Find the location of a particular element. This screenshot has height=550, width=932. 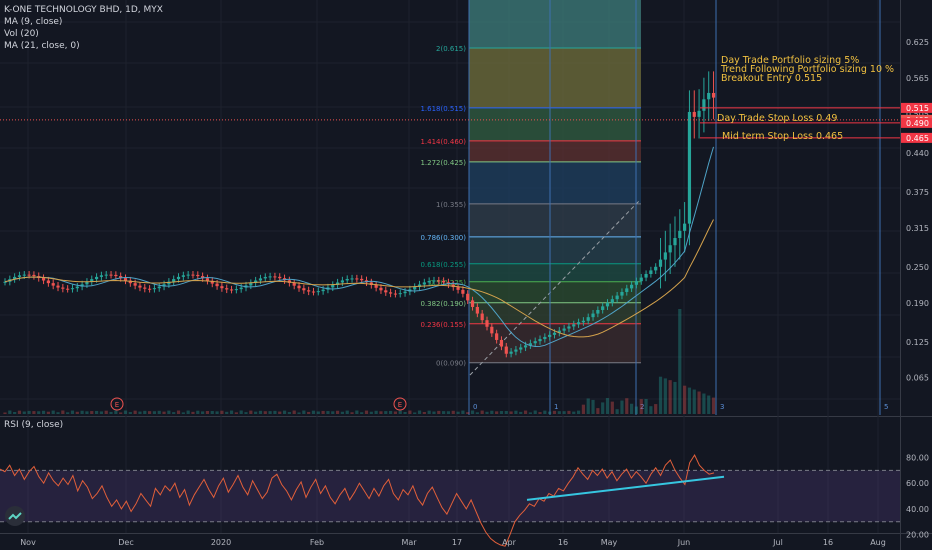

time-tick-label: Apr is located at coordinates (509, 542).